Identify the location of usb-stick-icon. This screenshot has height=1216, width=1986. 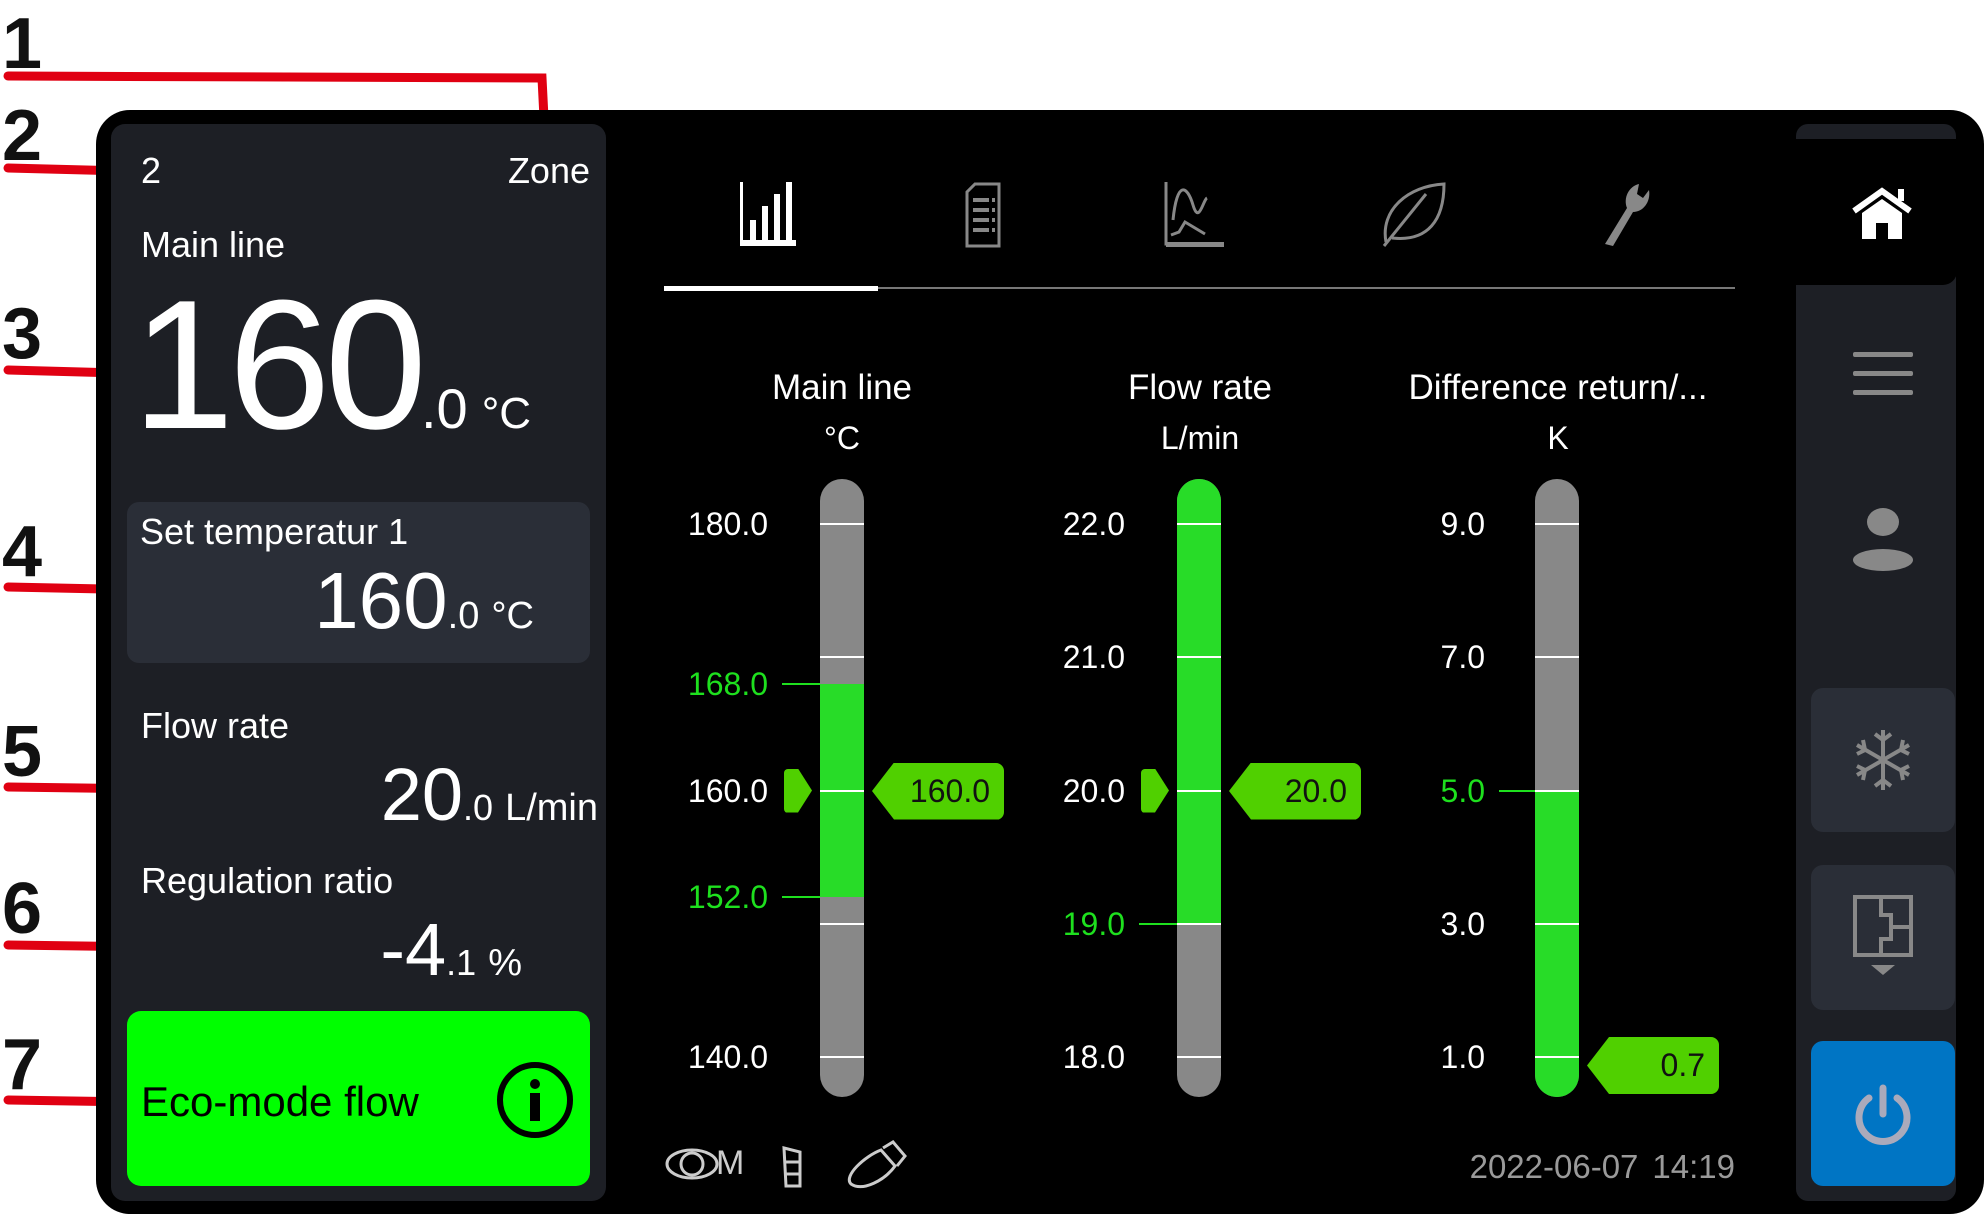
(877, 1164).